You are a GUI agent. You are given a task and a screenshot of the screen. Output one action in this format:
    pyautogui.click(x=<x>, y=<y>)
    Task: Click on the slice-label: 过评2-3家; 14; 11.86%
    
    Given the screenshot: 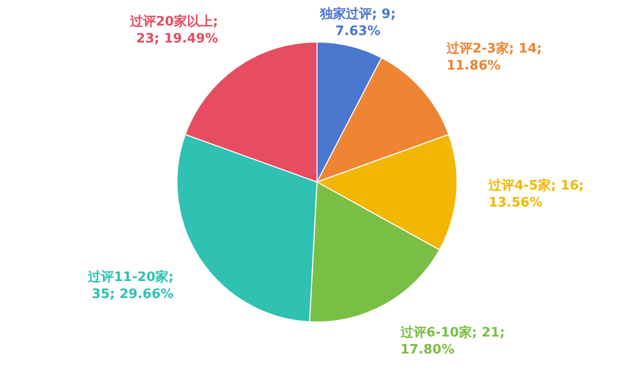 What is the action you would take?
    pyautogui.click(x=493, y=57)
    